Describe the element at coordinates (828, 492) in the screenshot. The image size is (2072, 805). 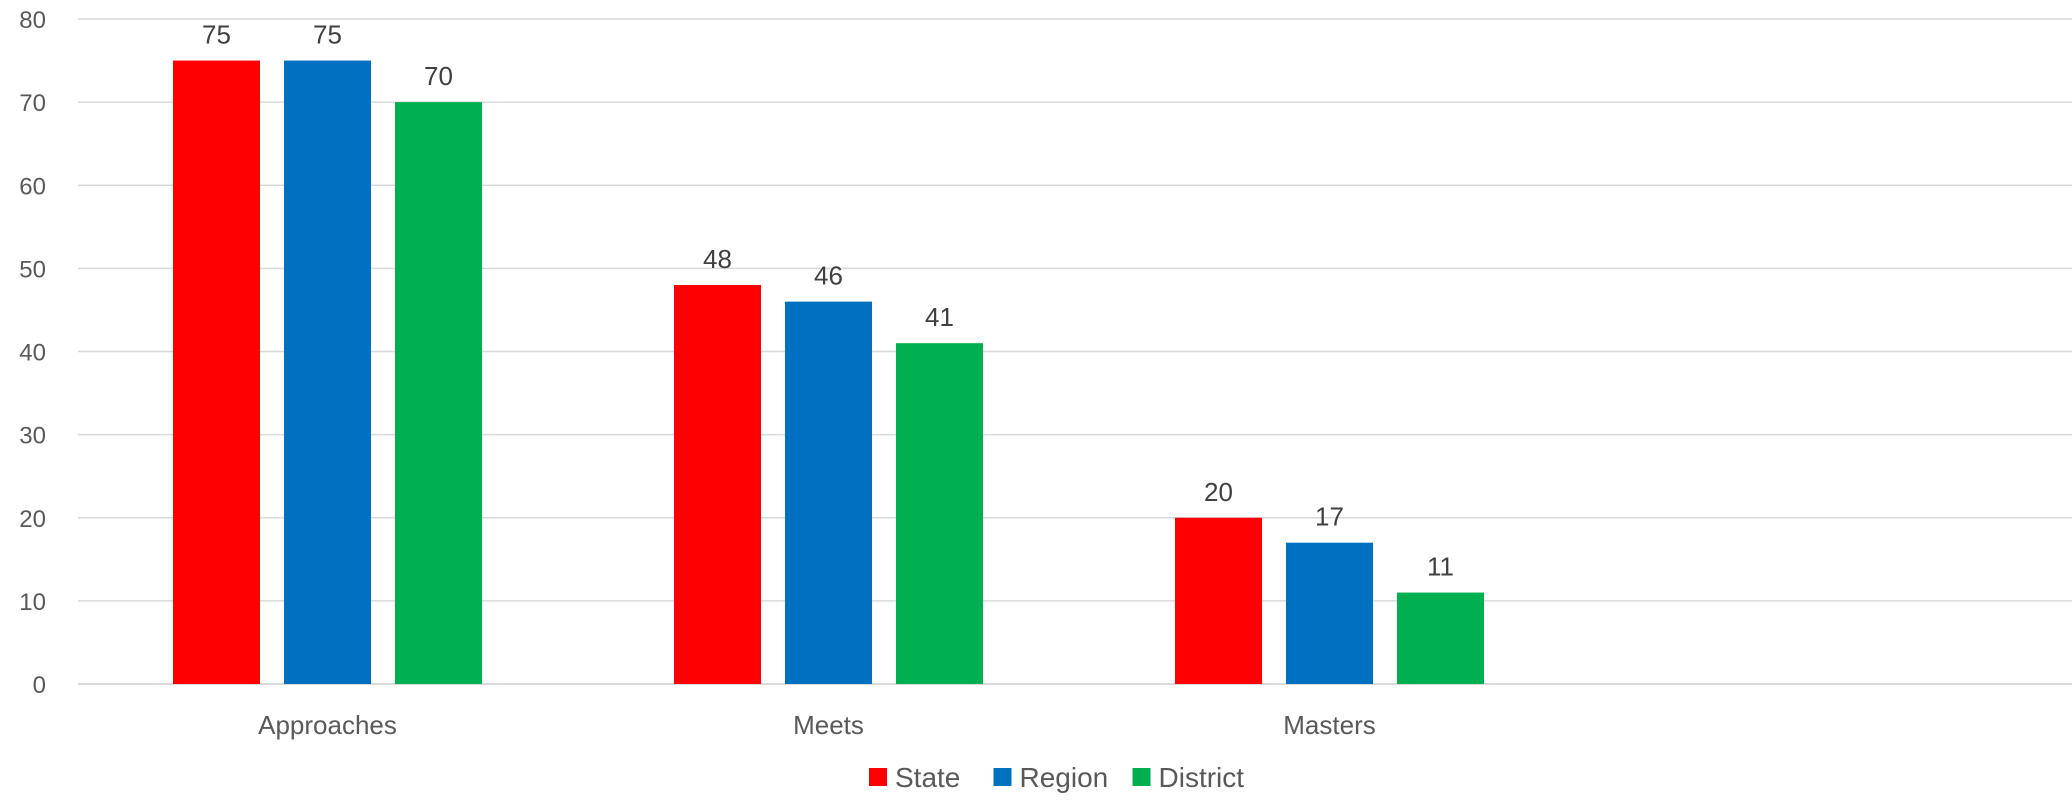
I see `bar-region-meets` at that location.